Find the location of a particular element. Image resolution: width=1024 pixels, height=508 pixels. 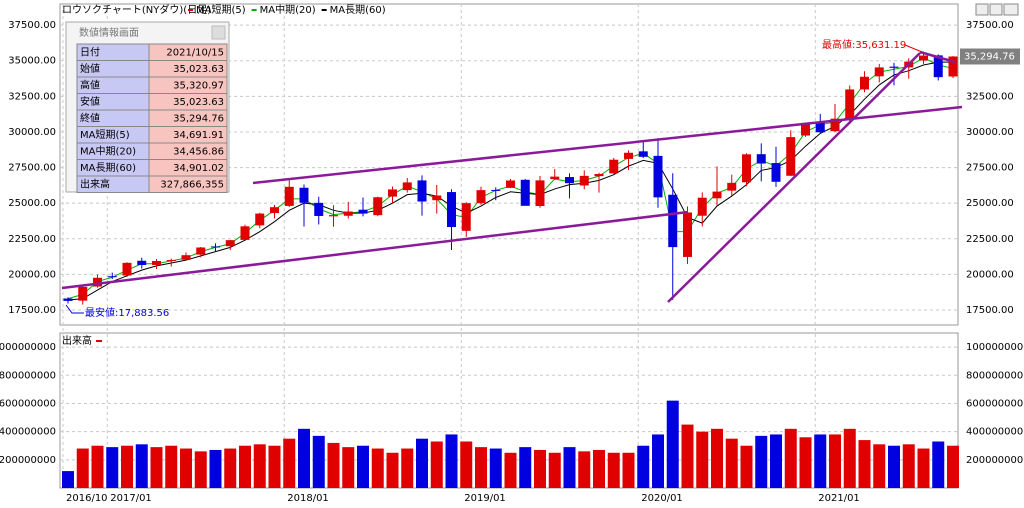

low-arrow is located at coordinates (74, 309).